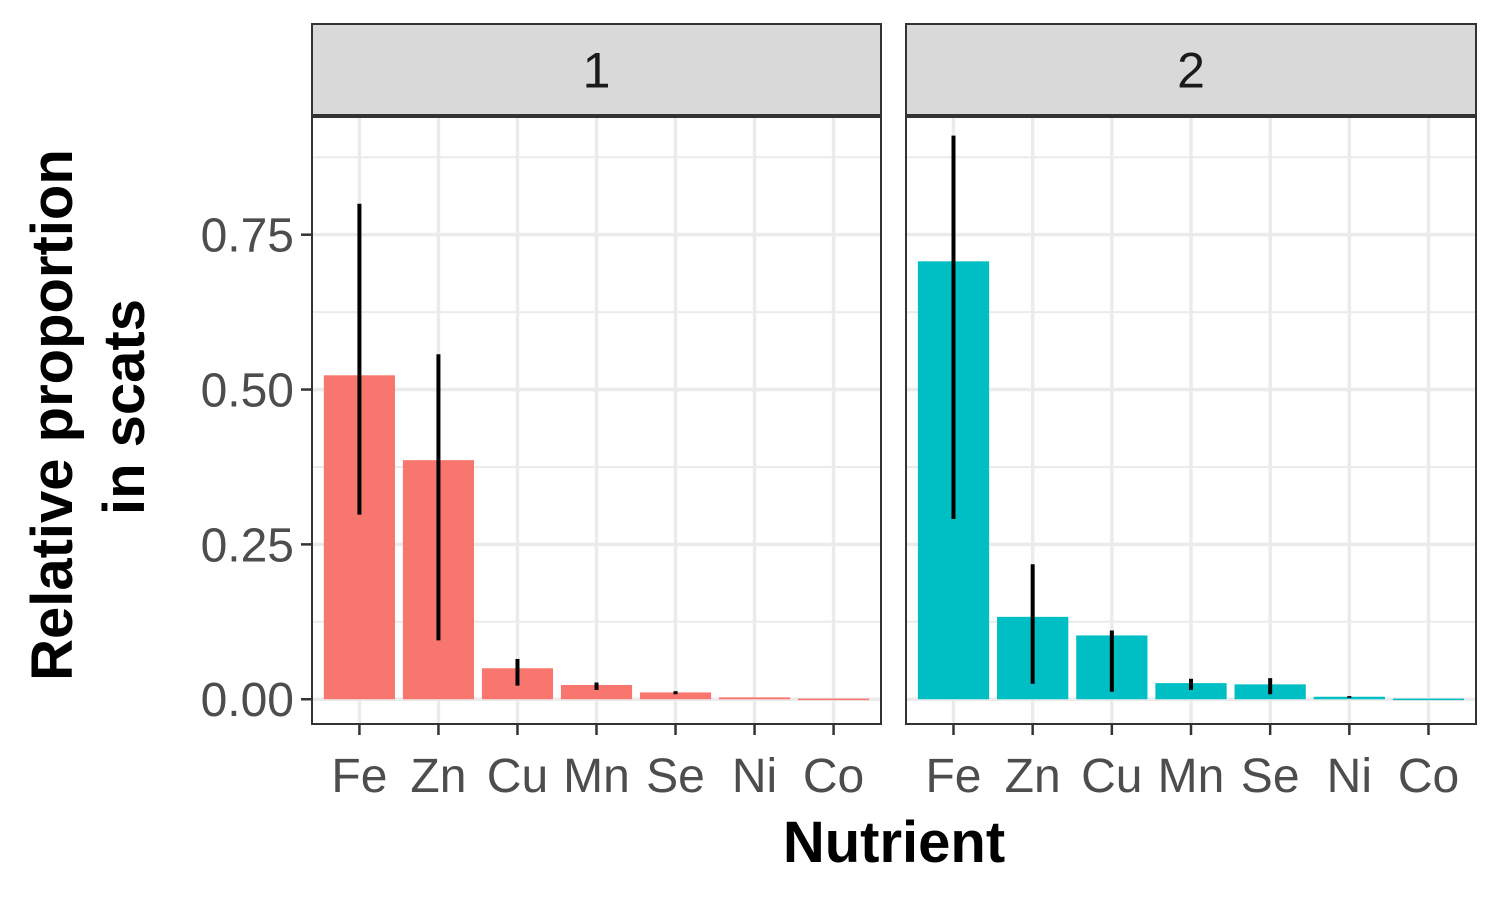 Image resolution: width=1500 pixels, height=900 pixels. Describe the element at coordinates (88, 407) in the screenshot. I see `y-axis-title: Relative proportion in scats` at that location.